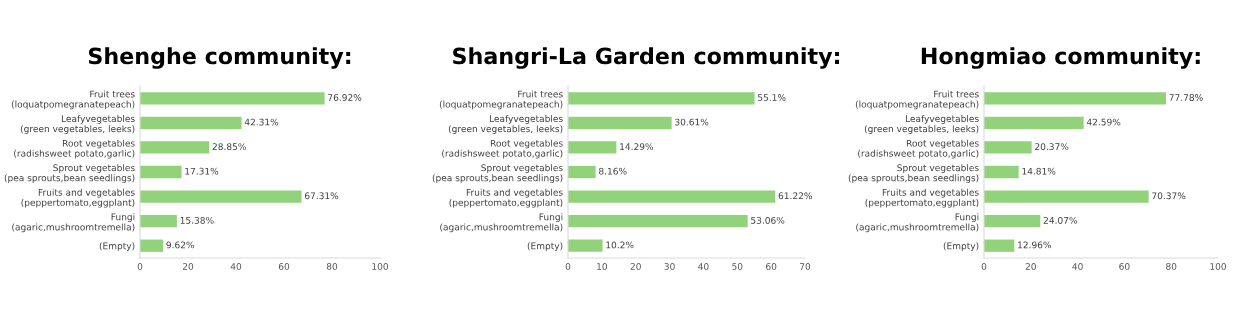 This screenshot has height=314, width=1236. What do you see at coordinates (219, 58) in the screenshot?
I see `chart-title: Shenghe community:` at bounding box center [219, 58].